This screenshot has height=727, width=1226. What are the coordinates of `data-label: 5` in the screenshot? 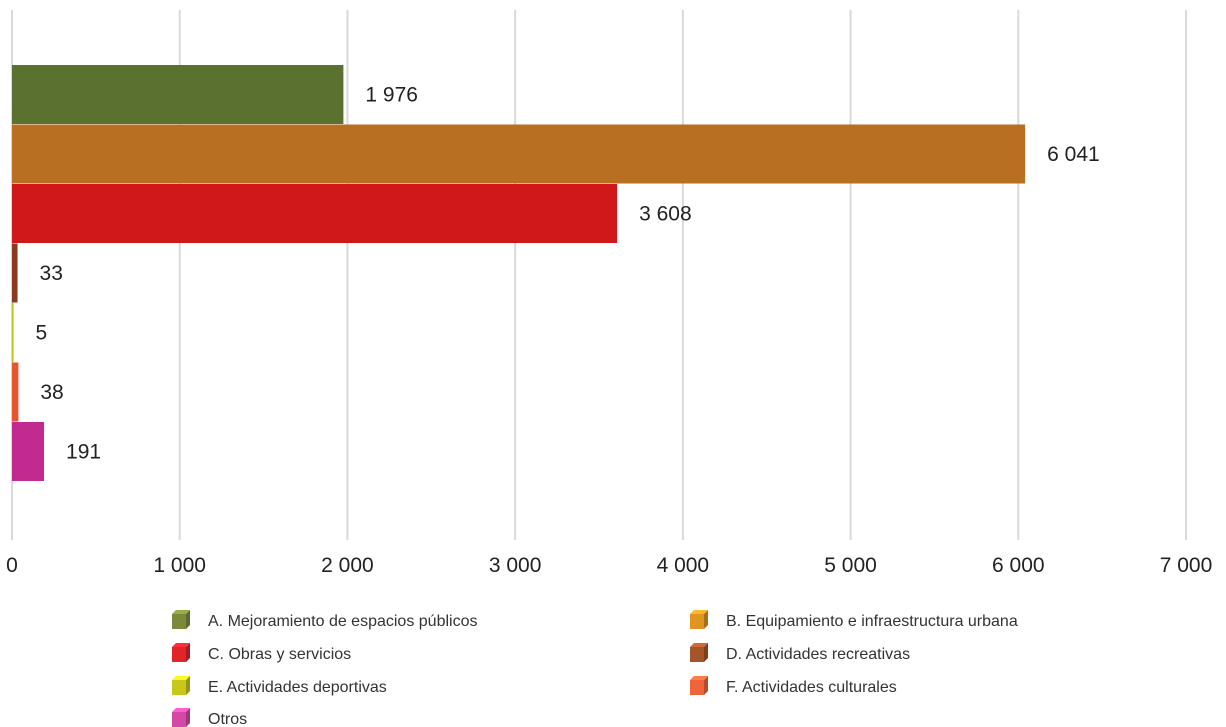 It's located at (42, 333).